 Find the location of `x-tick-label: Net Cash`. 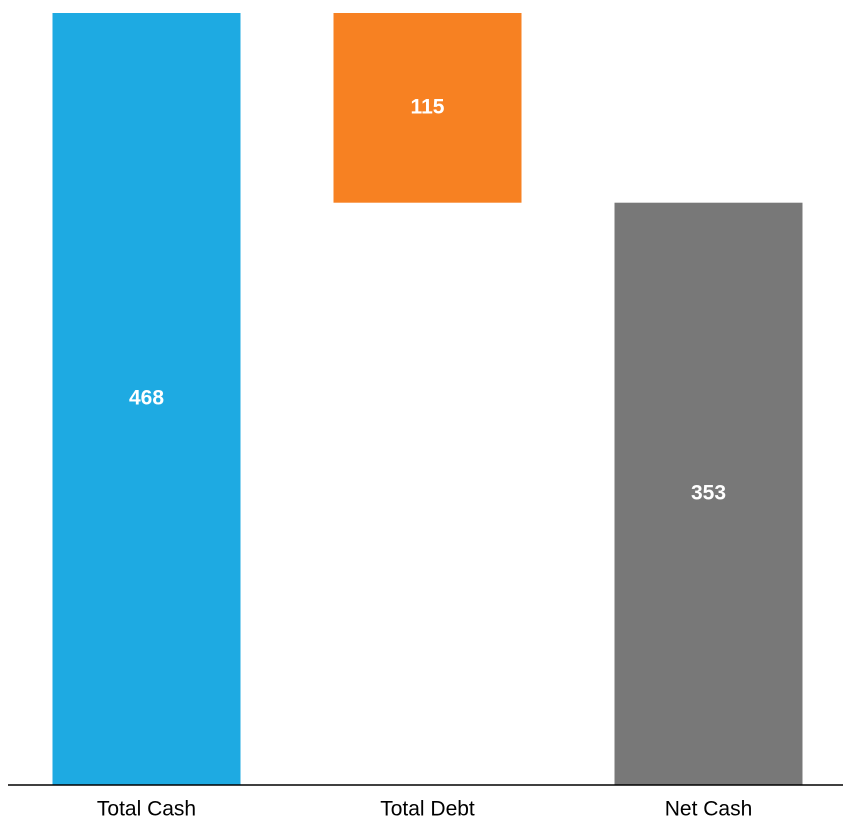

x-tick-label: Net Cash is located at coordinates (709, 809).